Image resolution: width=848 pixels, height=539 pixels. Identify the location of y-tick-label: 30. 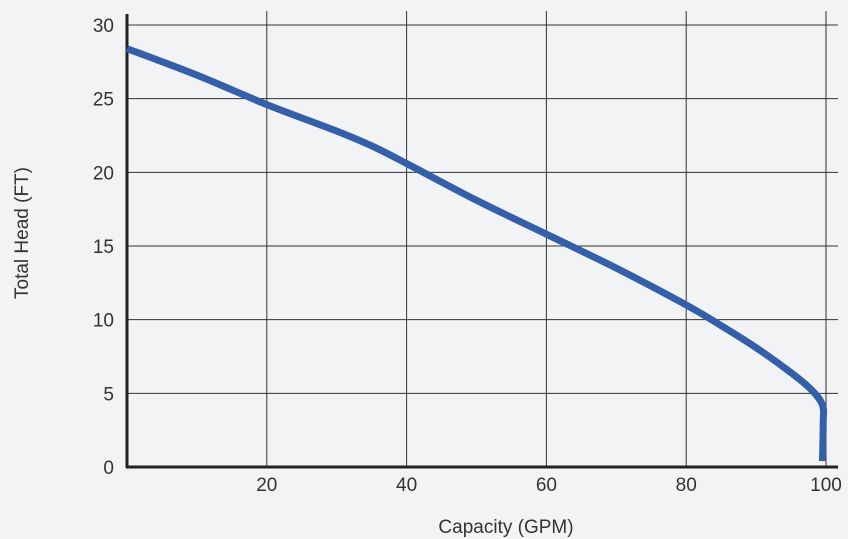
(103, 26).